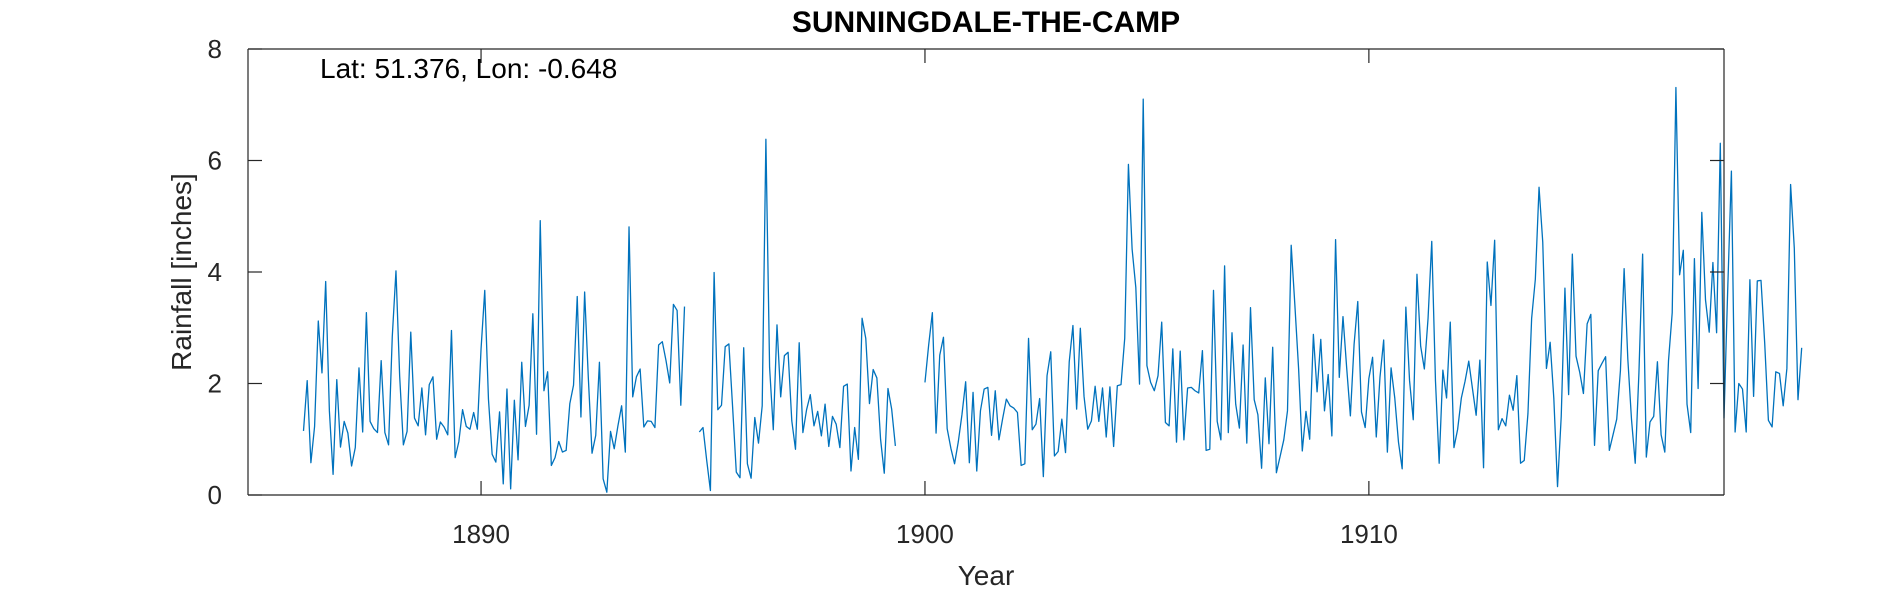 The width and height of the screenshot is (1890, 596). What do you see at coordinates (181, 272) in the screenshot?
I see `y-axis-label: Rainfall [inches]` at bounding box center [181, 272].